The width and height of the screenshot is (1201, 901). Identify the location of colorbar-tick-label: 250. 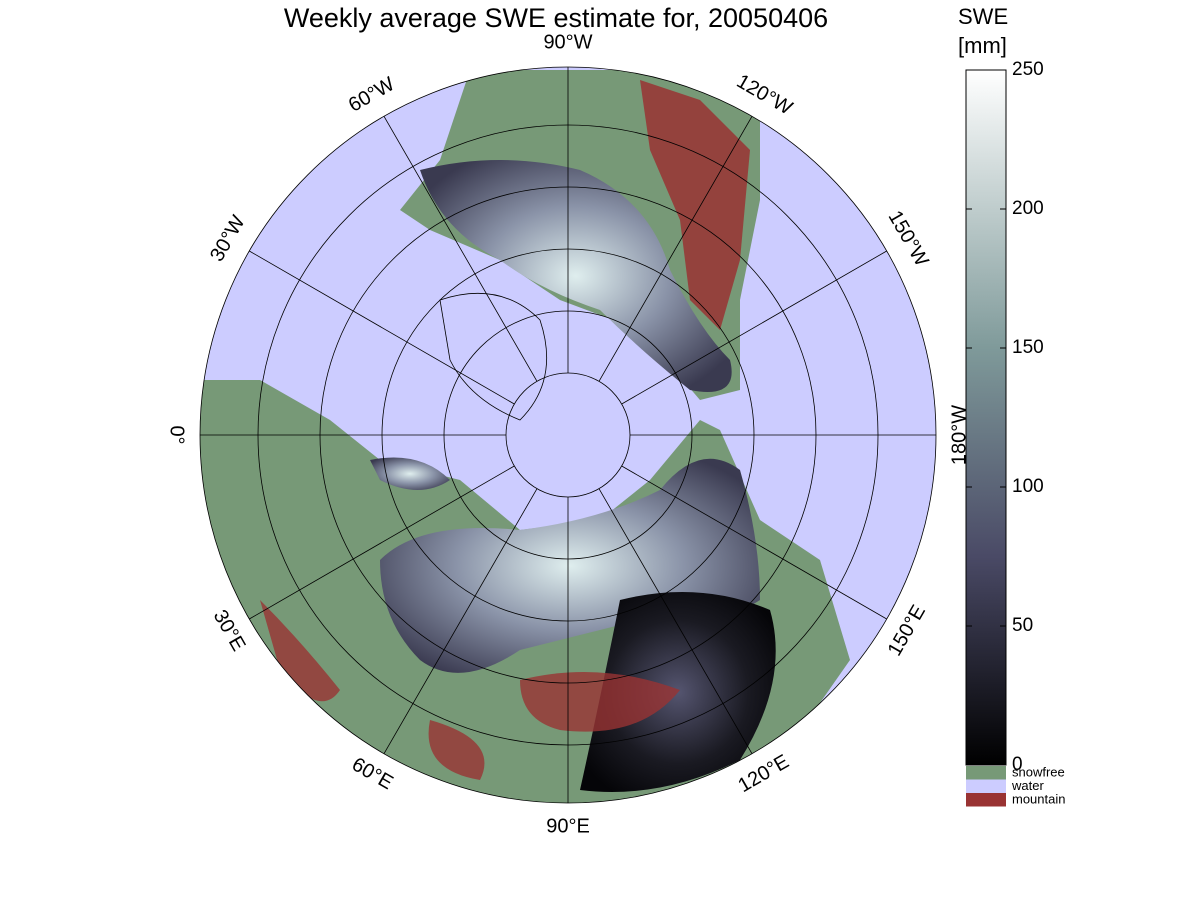
(1028, 69).